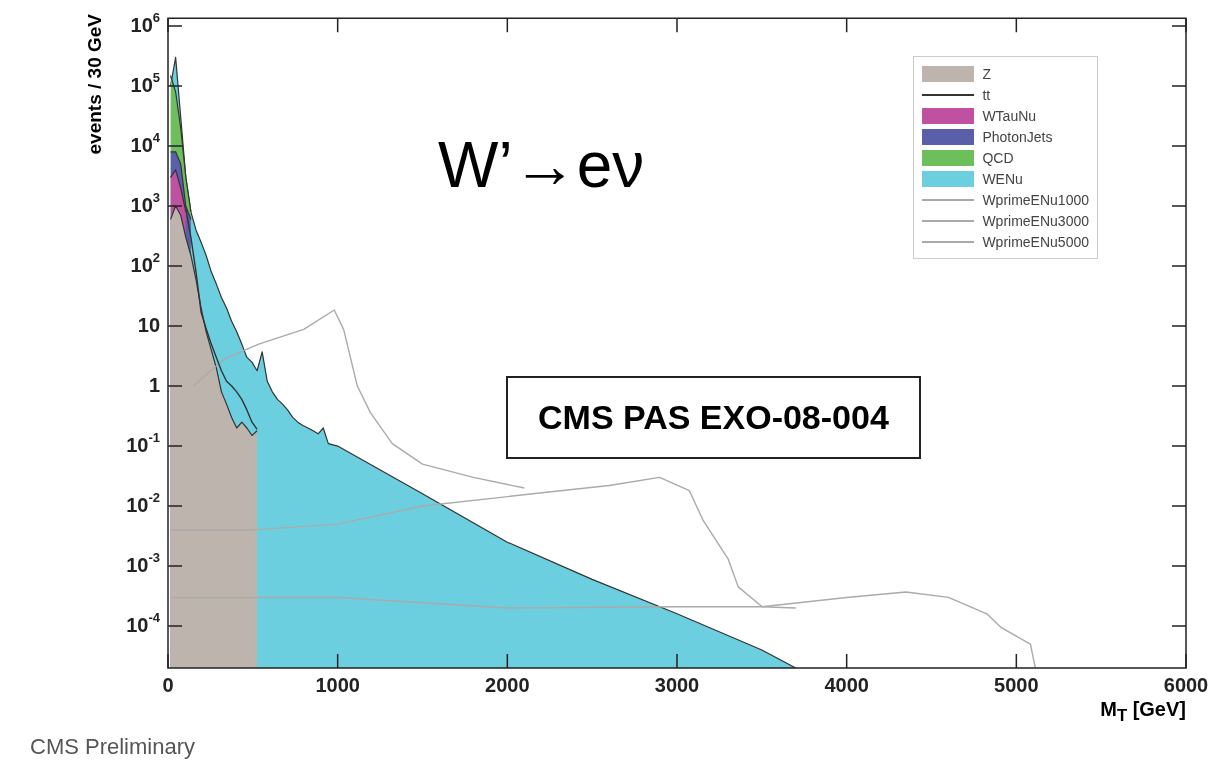 The image size is (1217, 769). Describe the element at coordinates (1017, 136) in the screenshot. I see `legend-label: PhotonJets` at that location.